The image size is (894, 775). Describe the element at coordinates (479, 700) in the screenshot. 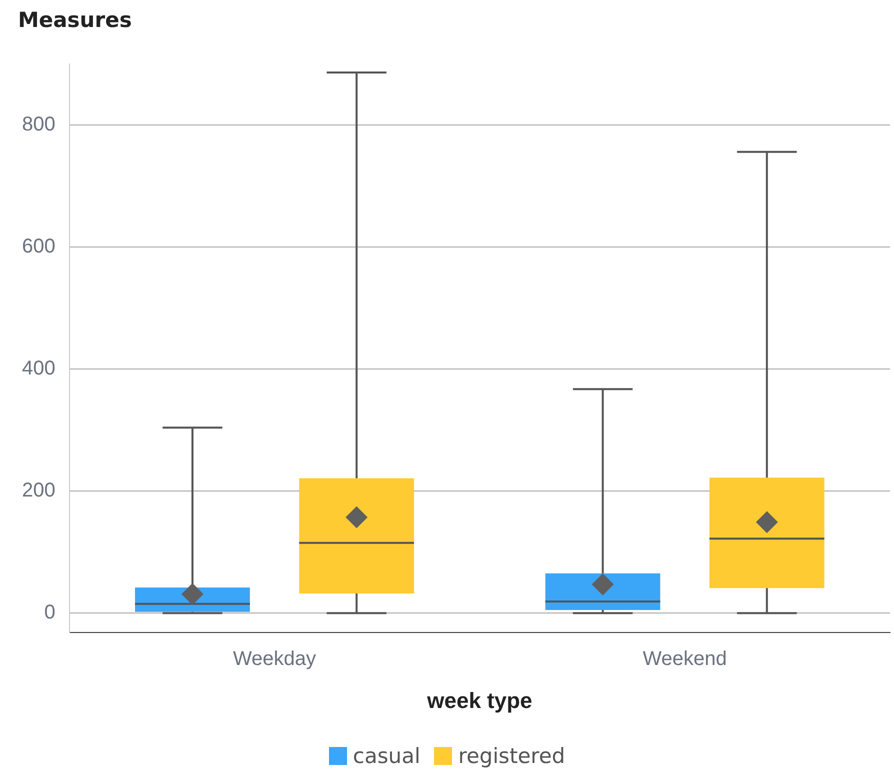

I see `x-axis-title: week type` at that location.